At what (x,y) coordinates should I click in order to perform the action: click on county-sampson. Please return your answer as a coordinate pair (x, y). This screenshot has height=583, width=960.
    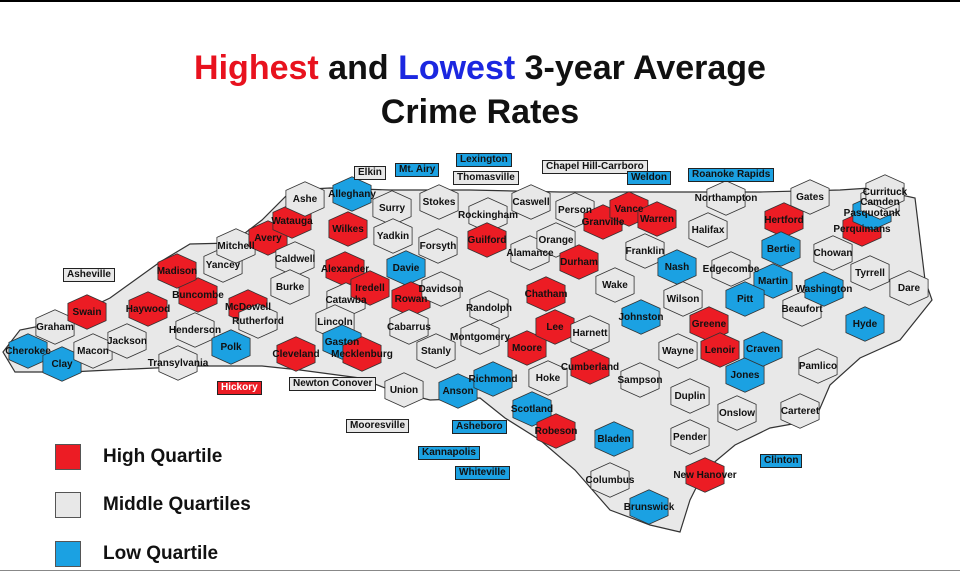
    Looking at the image, I should click on (640, 380).